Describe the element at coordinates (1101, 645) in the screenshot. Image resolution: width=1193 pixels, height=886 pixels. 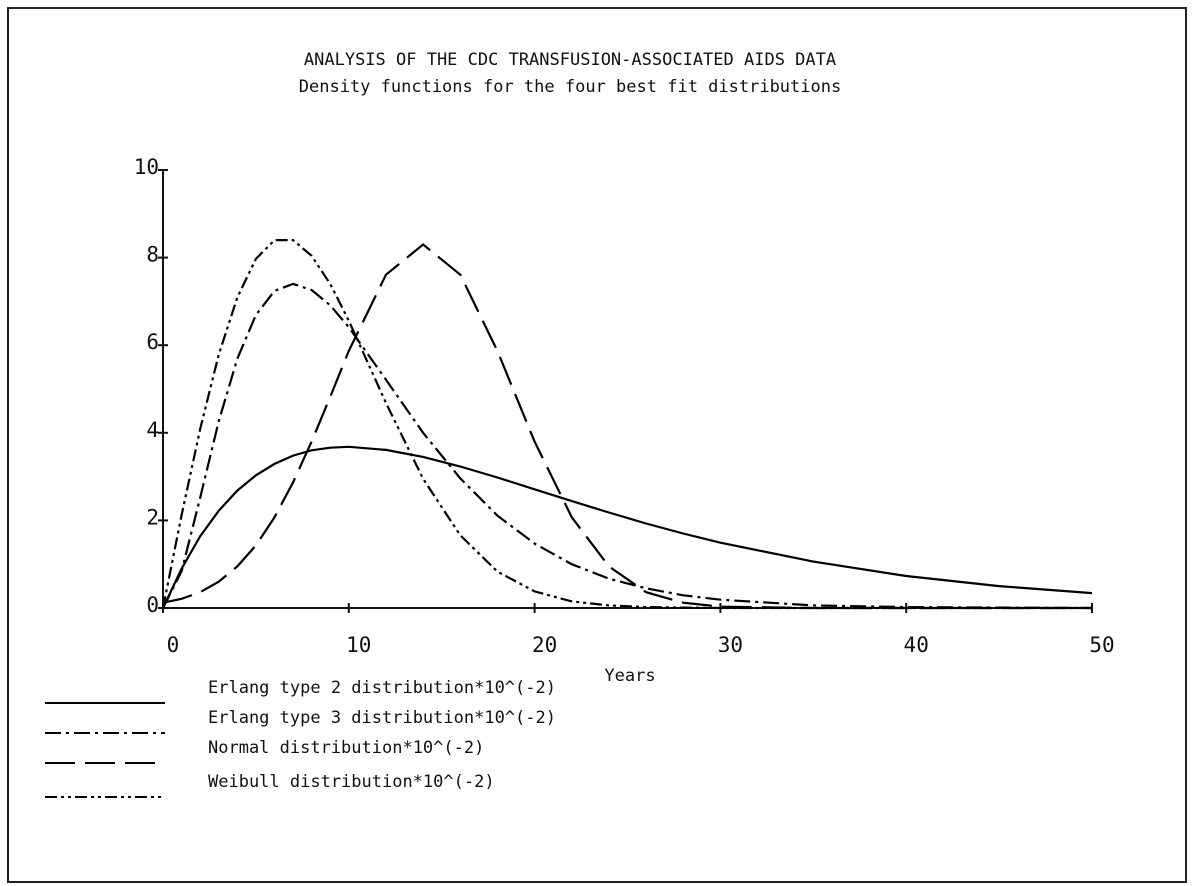
I see `x-tick-label: 50` at that location.